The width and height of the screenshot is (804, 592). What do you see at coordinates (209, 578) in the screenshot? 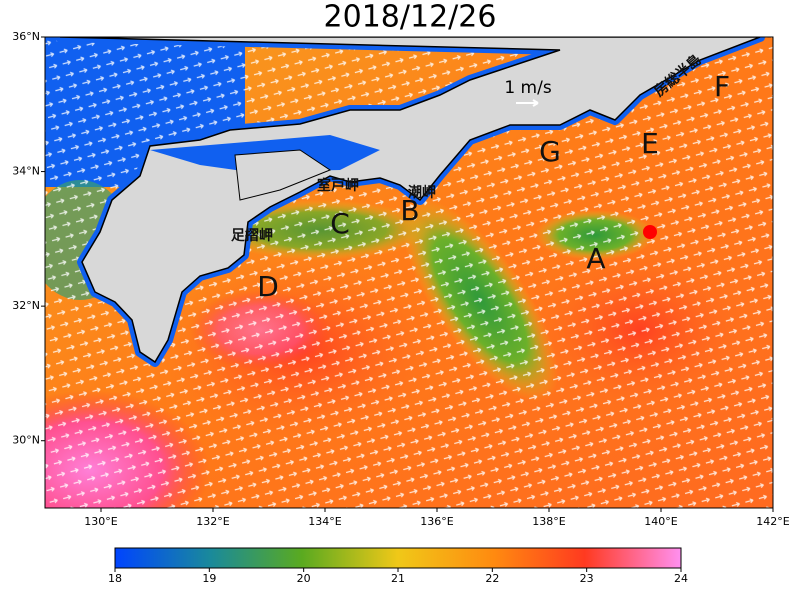
I see `colorbar-tick-label: 19` at bounding box center [209, 578].